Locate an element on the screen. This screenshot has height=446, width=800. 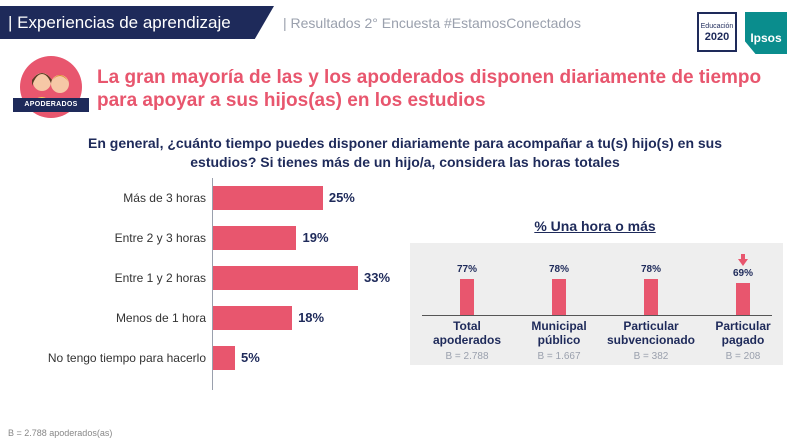
group-category-label: Particular pagado is located at coordinates (743, 333).